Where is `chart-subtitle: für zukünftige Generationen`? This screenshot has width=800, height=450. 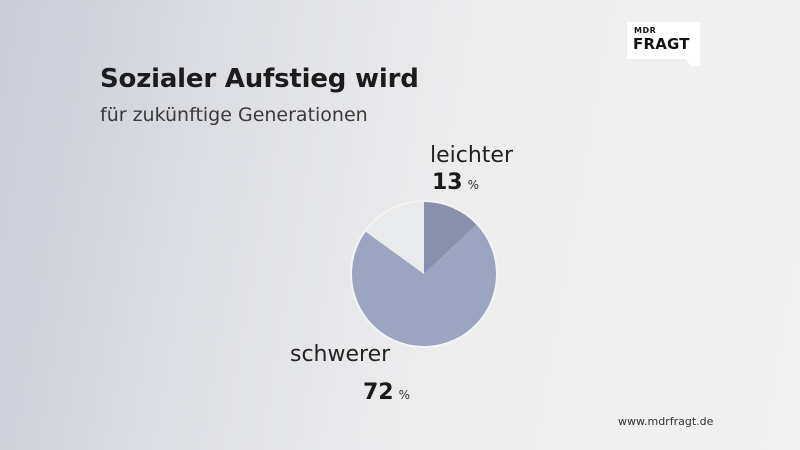 chart-subtitle: für zukünftige Generationen is located at coordinates (234, 115).